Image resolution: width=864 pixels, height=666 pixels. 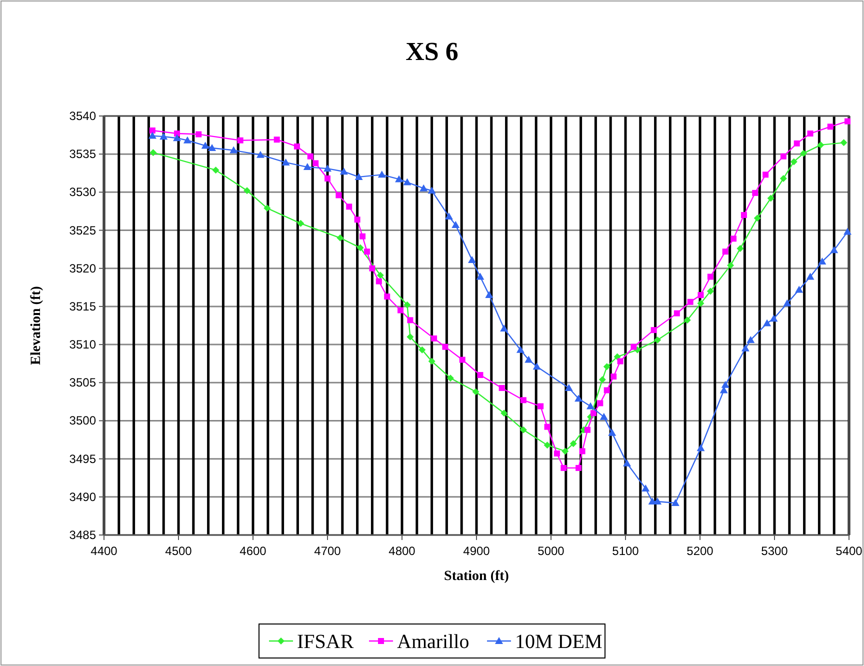 I want to click on y-tick-label: 3505, so click(x=82, y=383).